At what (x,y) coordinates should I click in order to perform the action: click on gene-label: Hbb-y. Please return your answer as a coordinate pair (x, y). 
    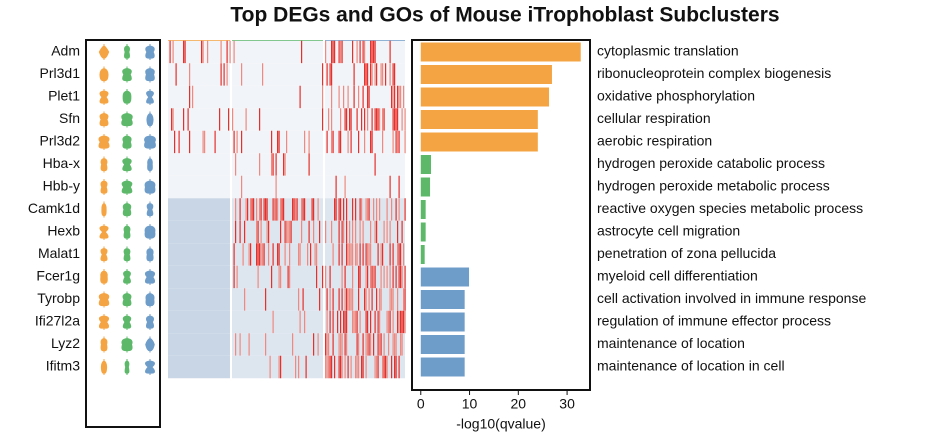
    Looking at the image, I should click on (61, 186).